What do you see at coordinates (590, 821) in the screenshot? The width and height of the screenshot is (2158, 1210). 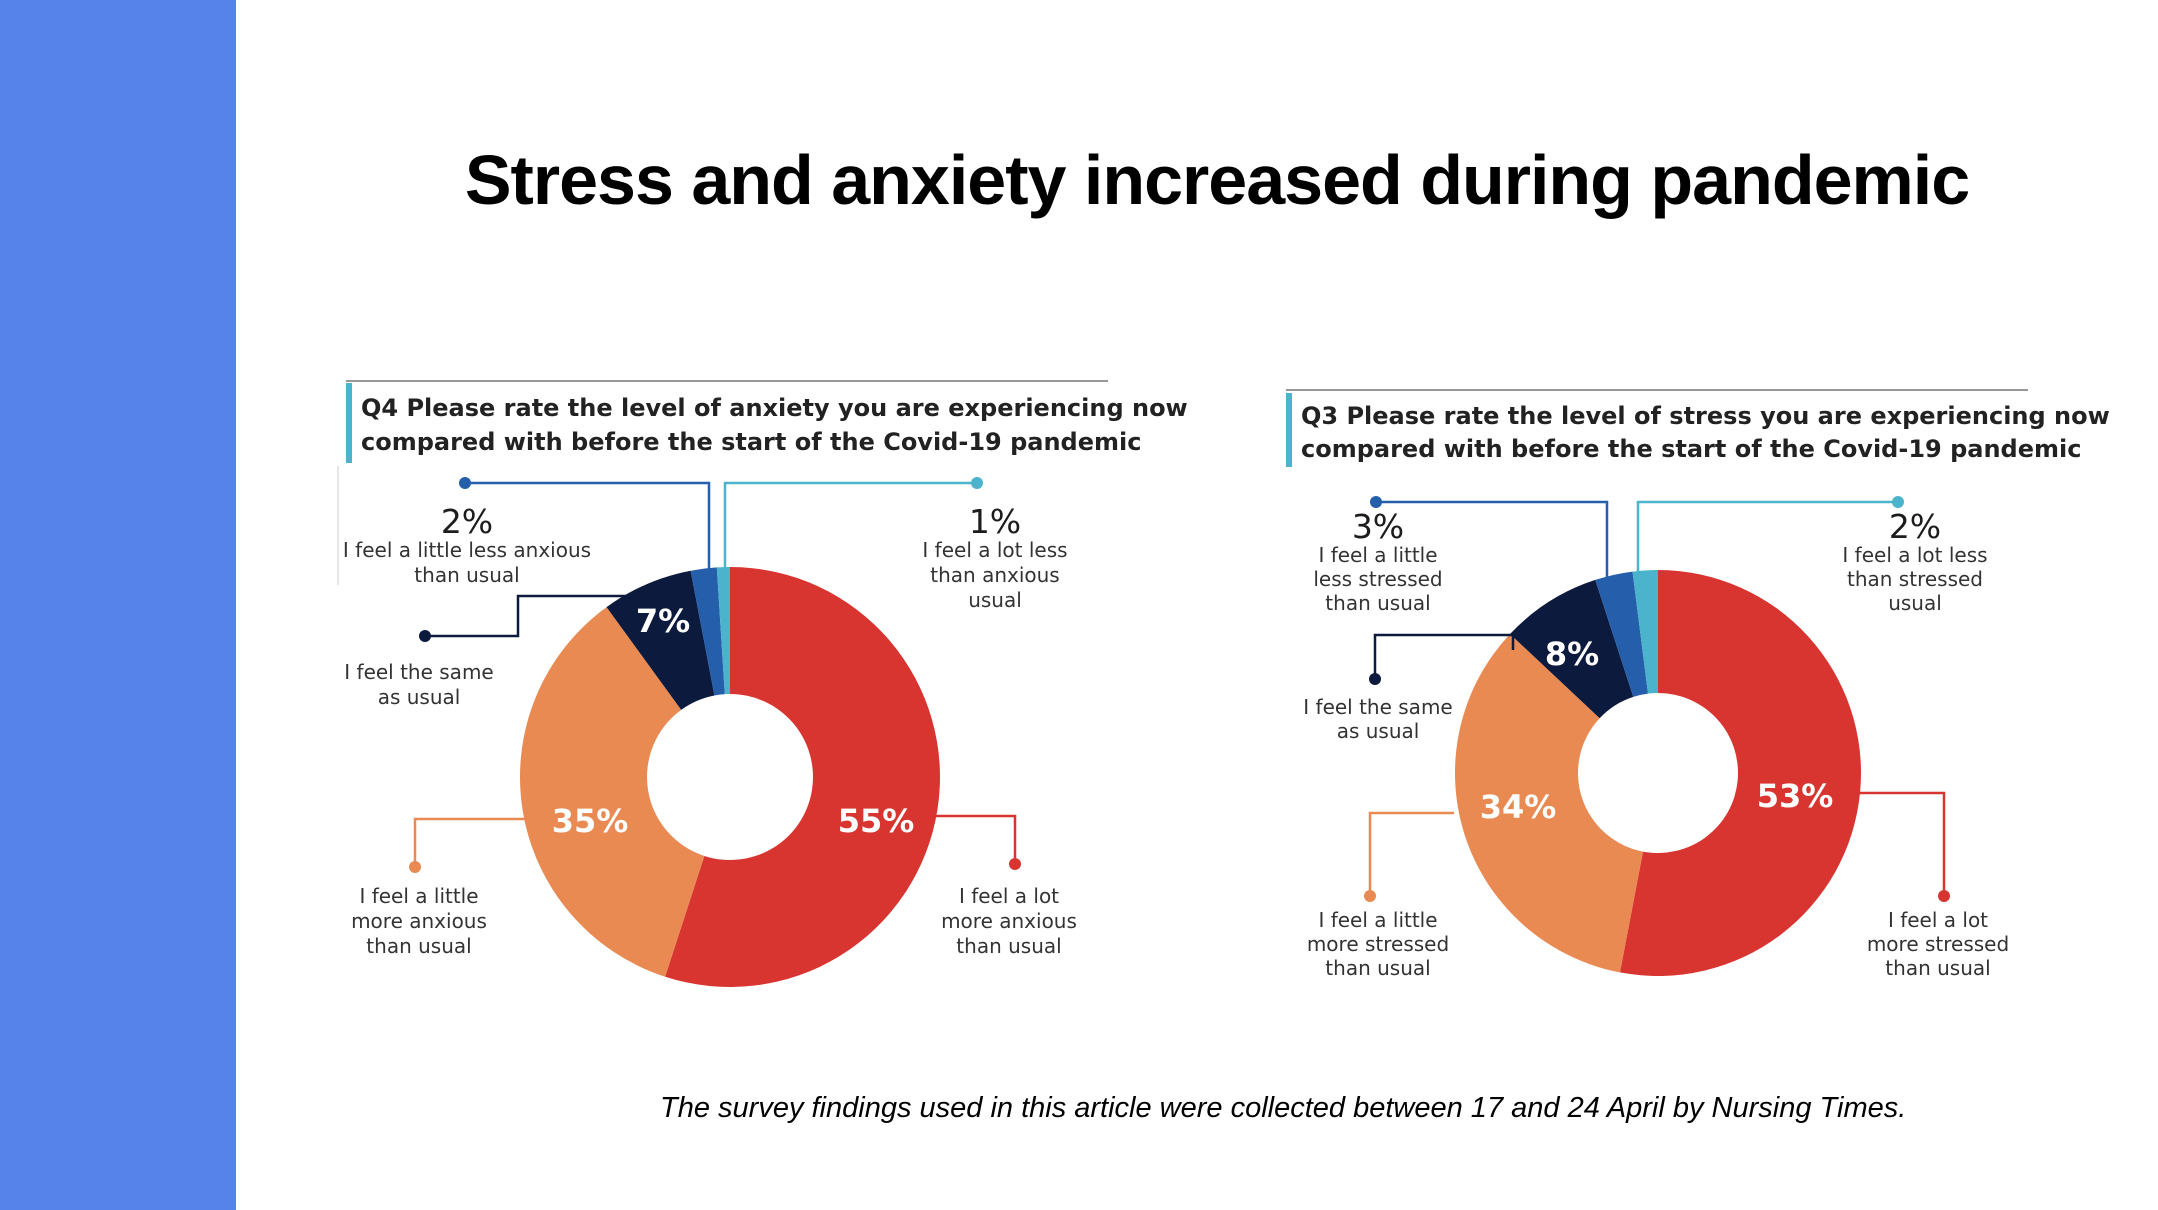 I see `slice-value-a_little_more: 35%` at bounding box center [590, 821].